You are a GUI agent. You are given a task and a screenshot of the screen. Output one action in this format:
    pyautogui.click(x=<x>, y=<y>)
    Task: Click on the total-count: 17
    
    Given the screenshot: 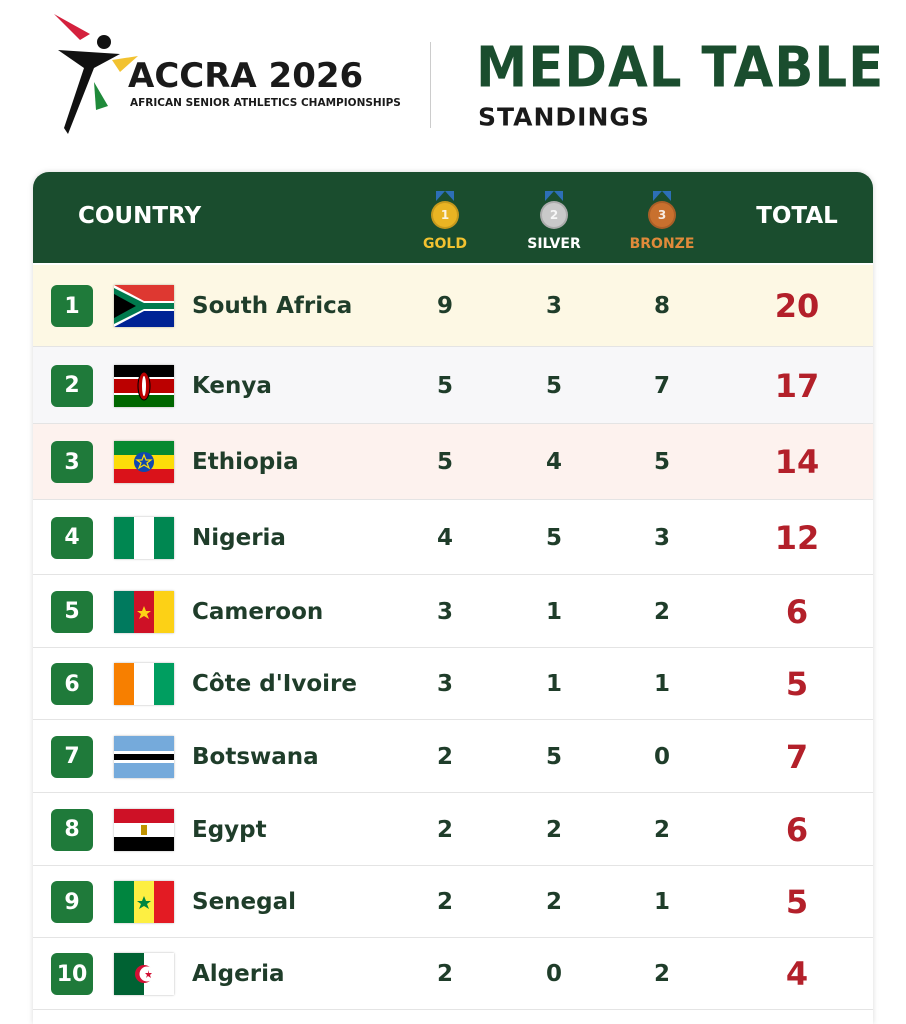 What is the action you would take?
    pyautogui.click(x=797, y=385)
    